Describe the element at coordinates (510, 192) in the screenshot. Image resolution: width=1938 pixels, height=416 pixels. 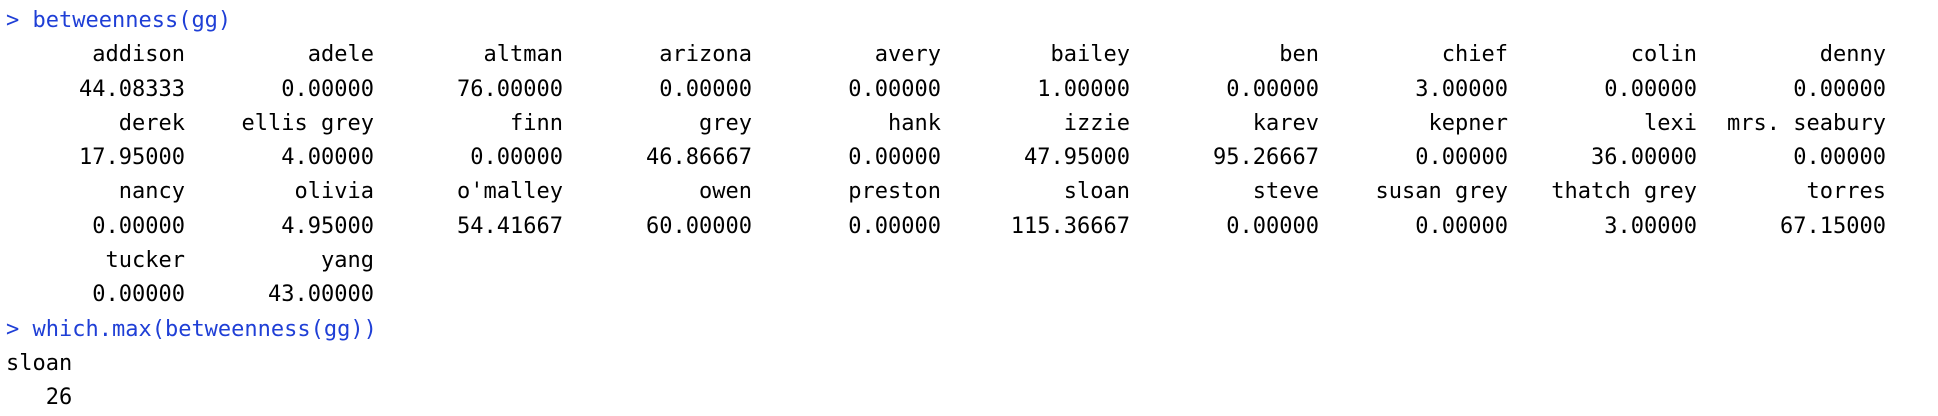
I see `vector-name: o'malley` at that location.